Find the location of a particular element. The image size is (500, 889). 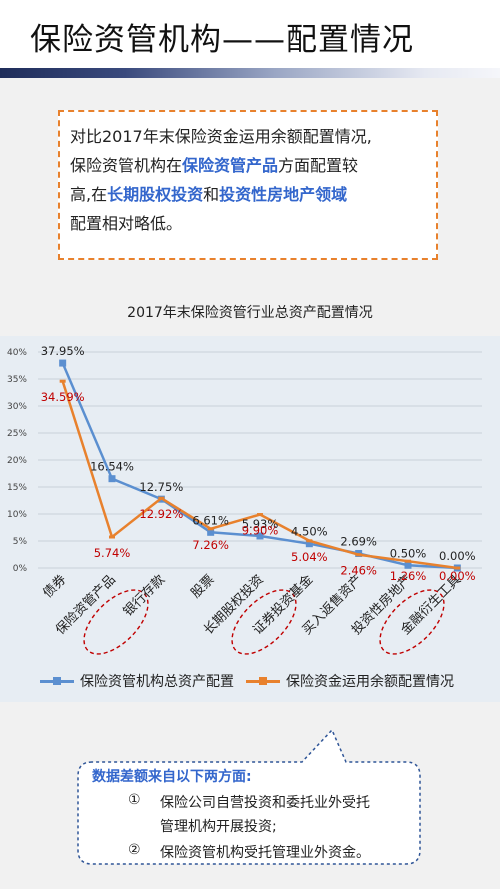

note-item-1-number: ① is located at coordinates (134, 800).